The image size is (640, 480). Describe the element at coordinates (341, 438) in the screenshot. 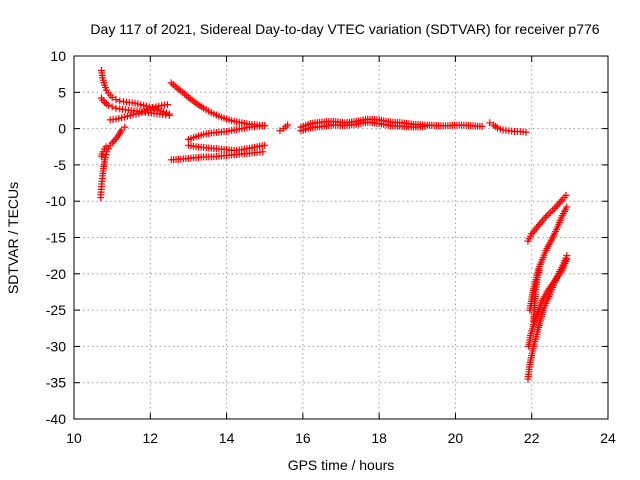

I see `x-tick-labels: 10 12 14 16 18 20 22 24` at that location.